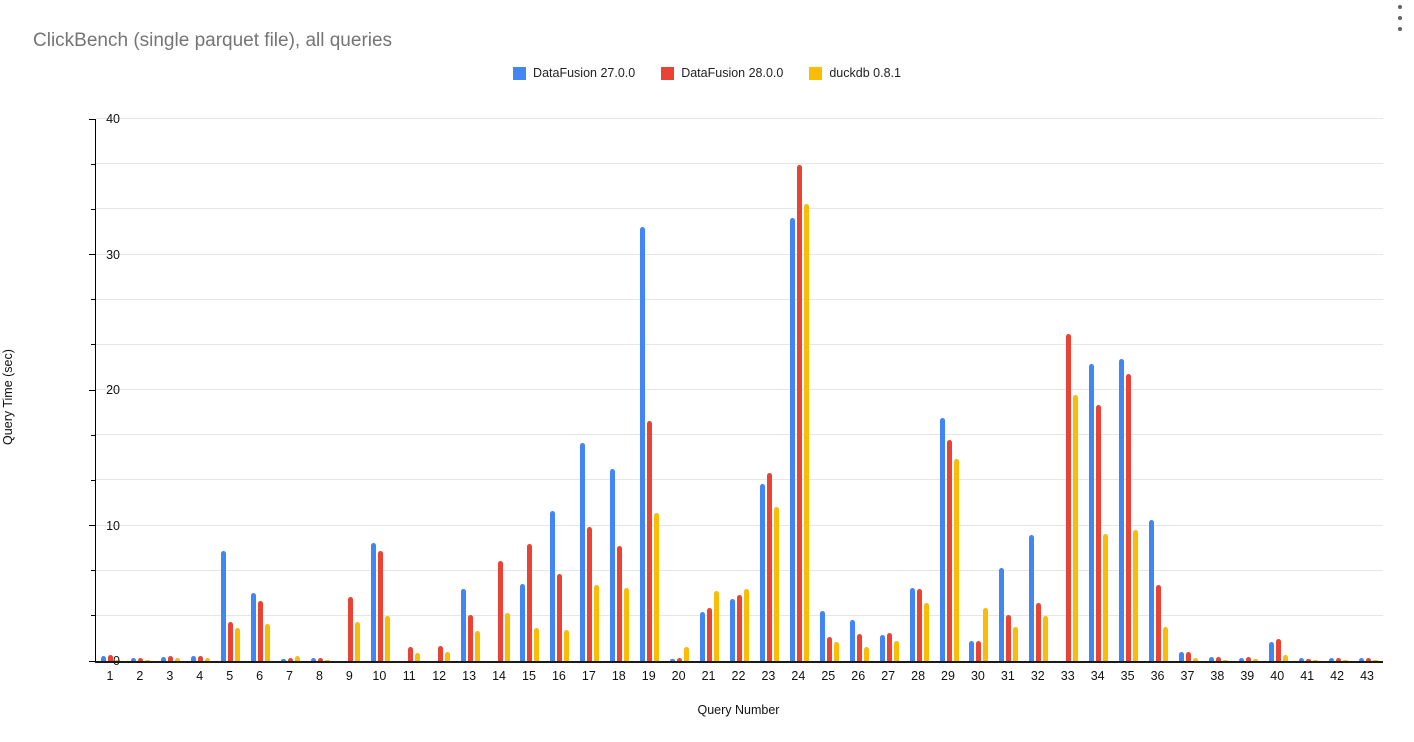 The image size is (1414, 742). I want to click on bar-q27-series2, so click(889, 646).